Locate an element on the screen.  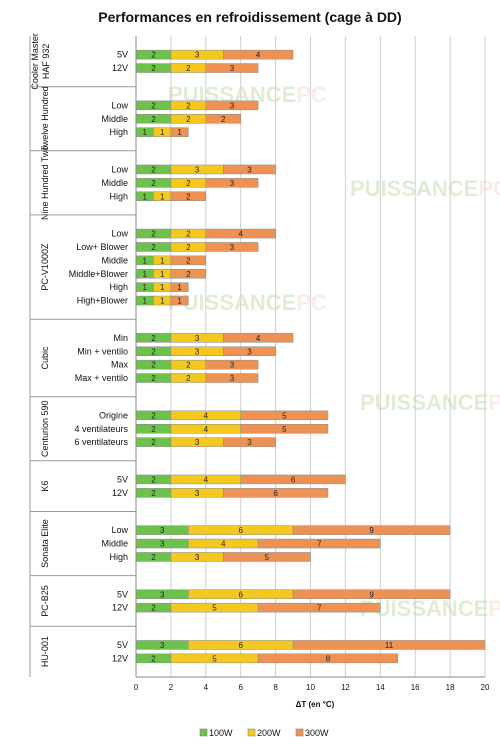
legend-label: 300W is located at coordinates (317, 733).